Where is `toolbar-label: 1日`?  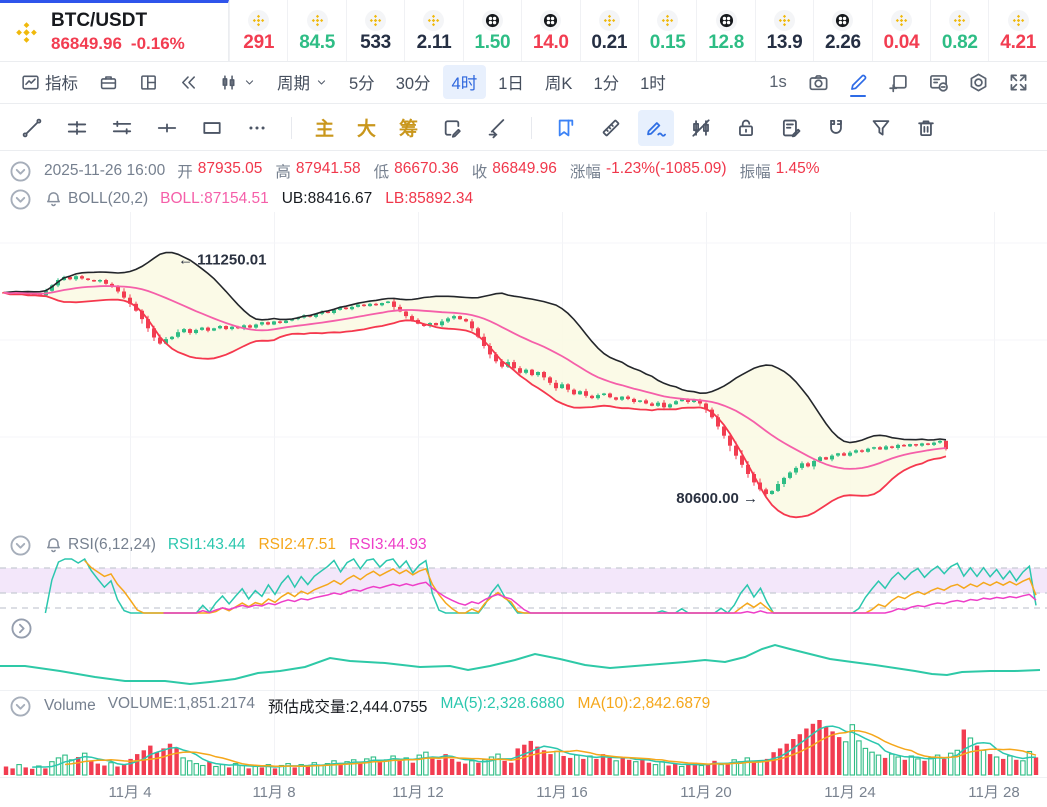 toolbar-label: 1日 is located at coordinates (511, 84).